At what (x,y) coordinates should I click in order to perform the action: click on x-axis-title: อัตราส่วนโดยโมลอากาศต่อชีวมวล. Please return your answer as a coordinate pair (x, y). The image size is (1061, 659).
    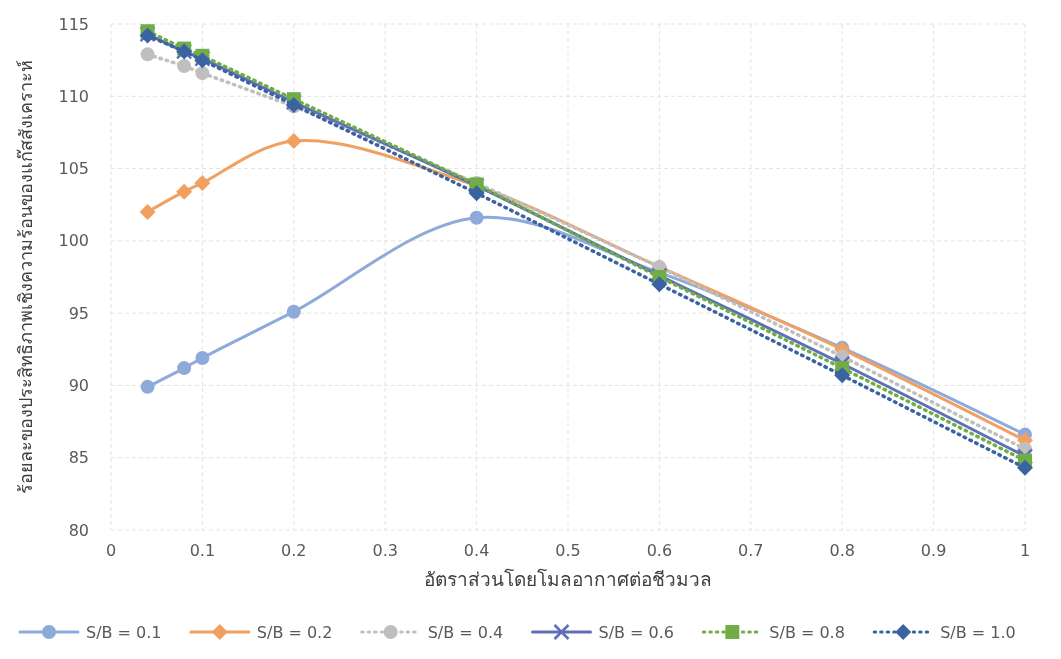
    Looking at the image, I should click on (568, 579).